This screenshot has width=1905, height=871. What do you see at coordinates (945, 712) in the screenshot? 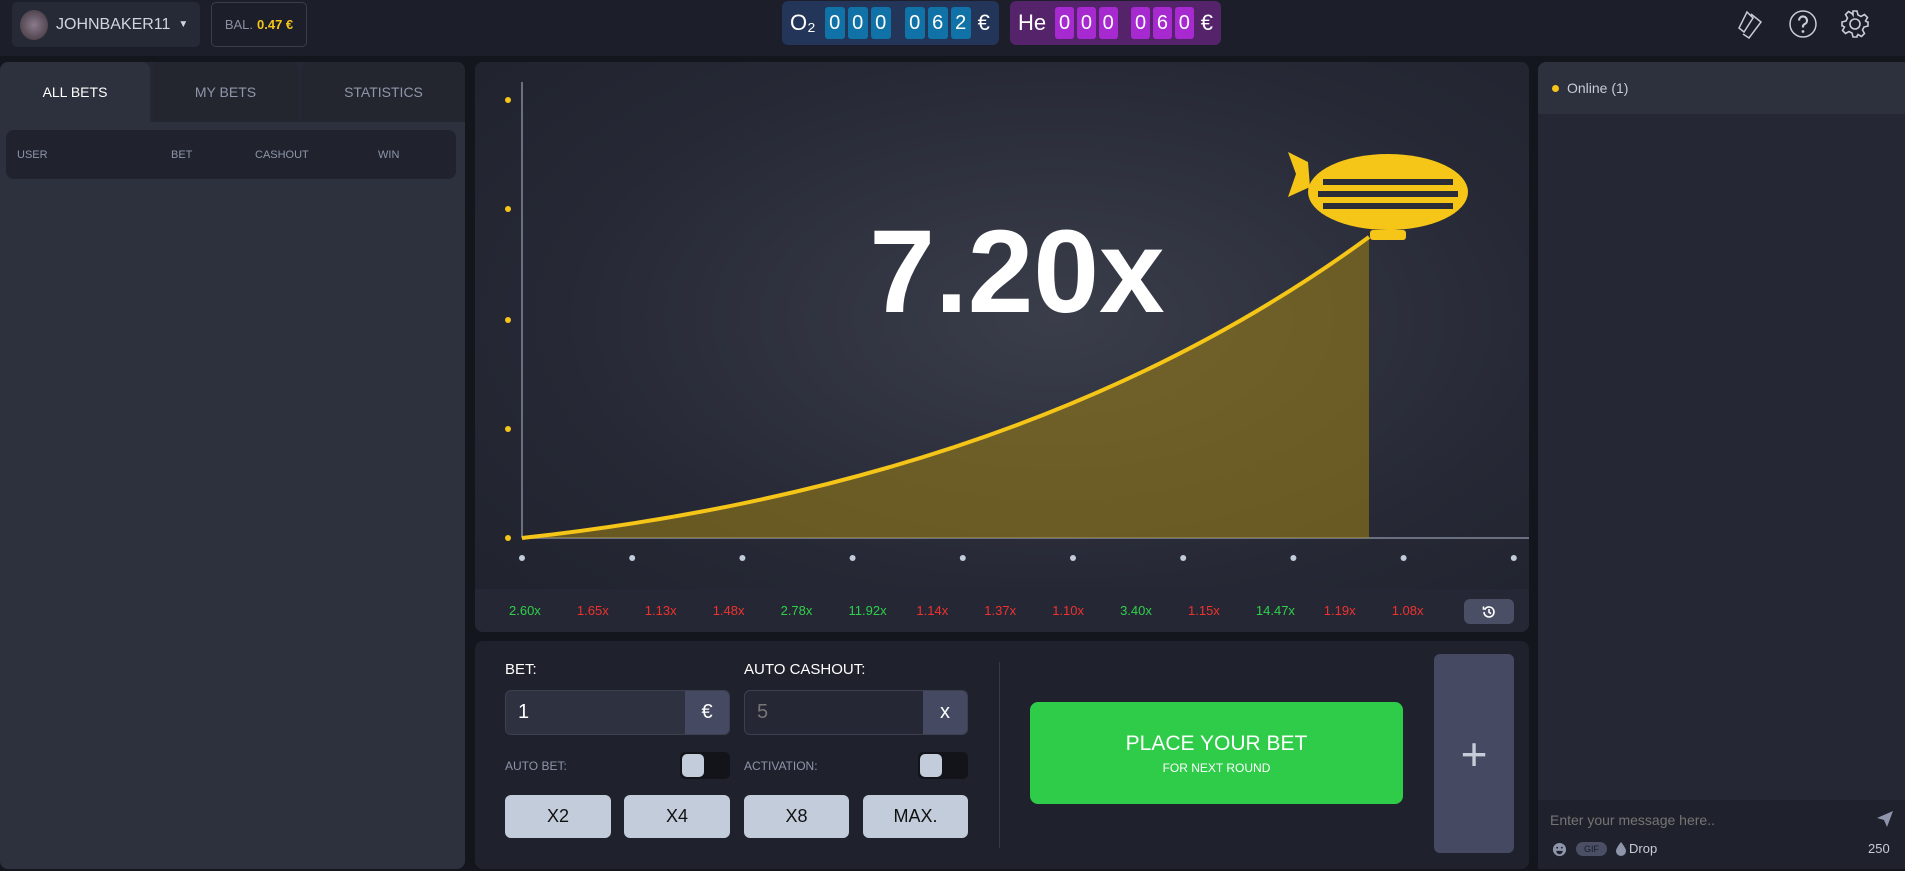
I see `multiplier-unit: x` at bounding box center [945, 712].